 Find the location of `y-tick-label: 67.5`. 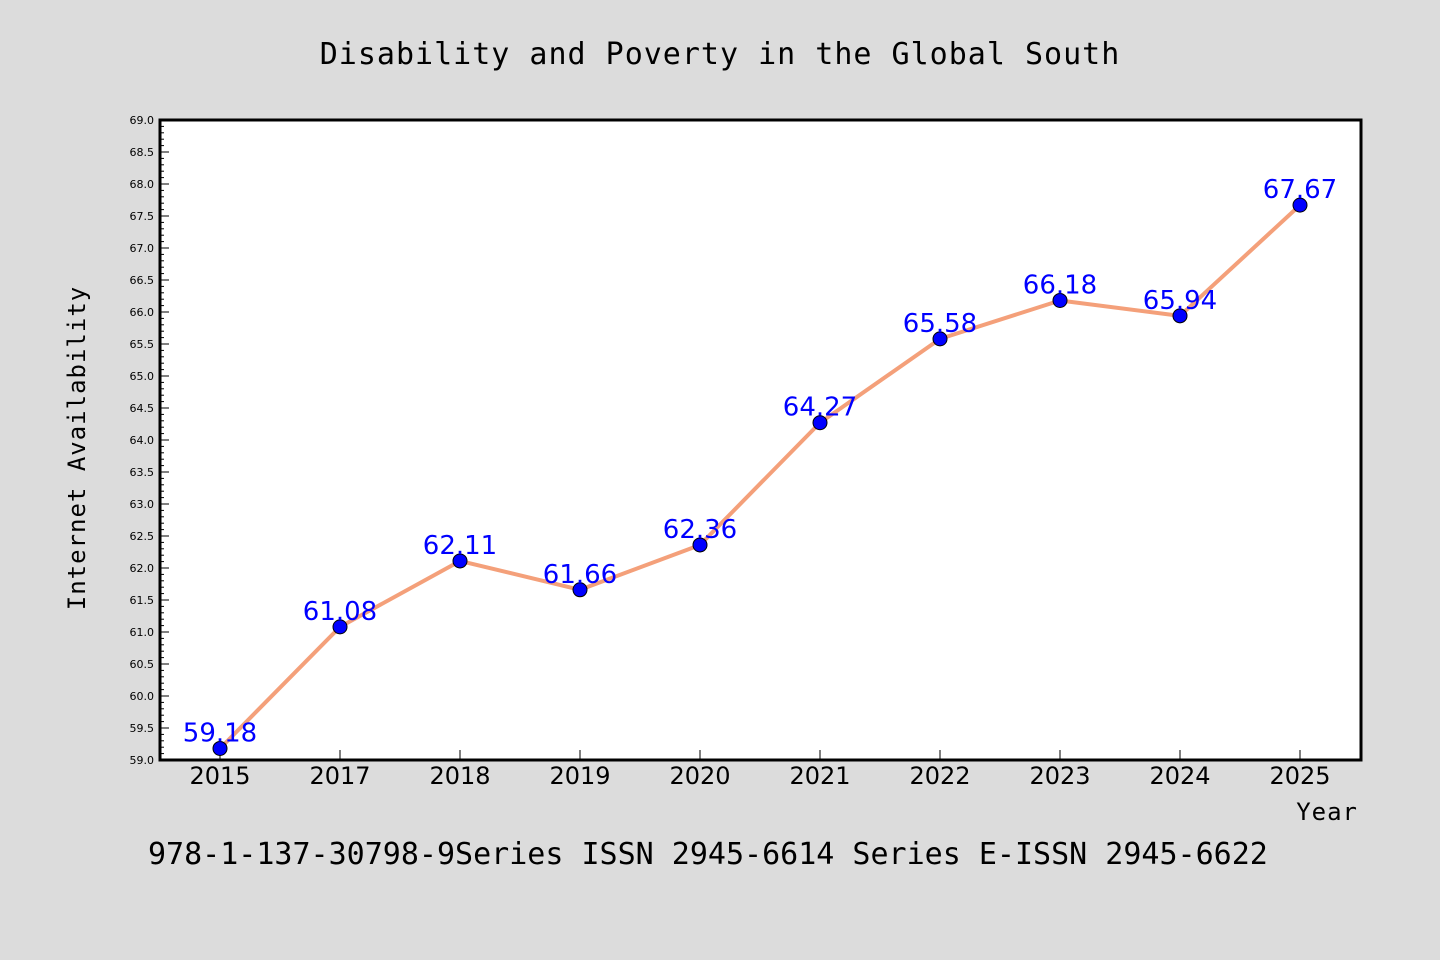

y-tick-label: 67.5 is located at coordinates (142, 216).